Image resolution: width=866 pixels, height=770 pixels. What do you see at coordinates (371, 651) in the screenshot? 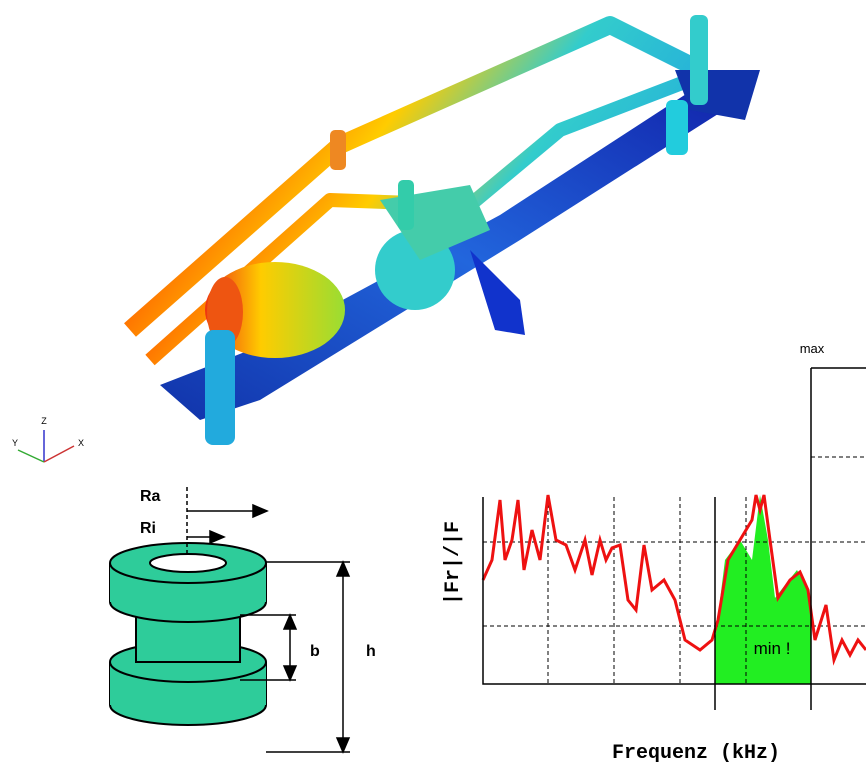
I see `label-h: h` at bounding box center [371, 651].